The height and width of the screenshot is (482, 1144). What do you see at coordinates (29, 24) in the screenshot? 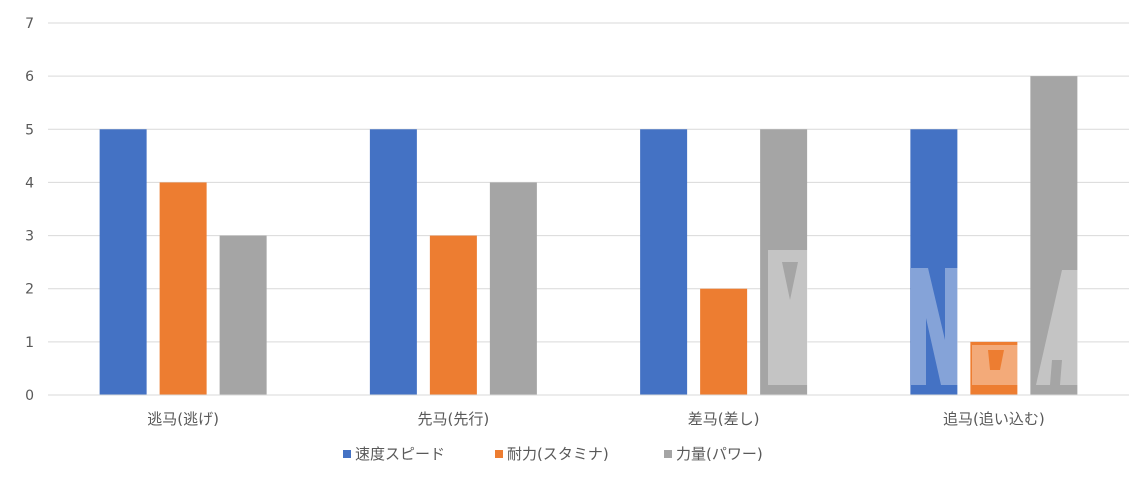
I see `y-tick-label: 7` at bounding box center [29, 24].